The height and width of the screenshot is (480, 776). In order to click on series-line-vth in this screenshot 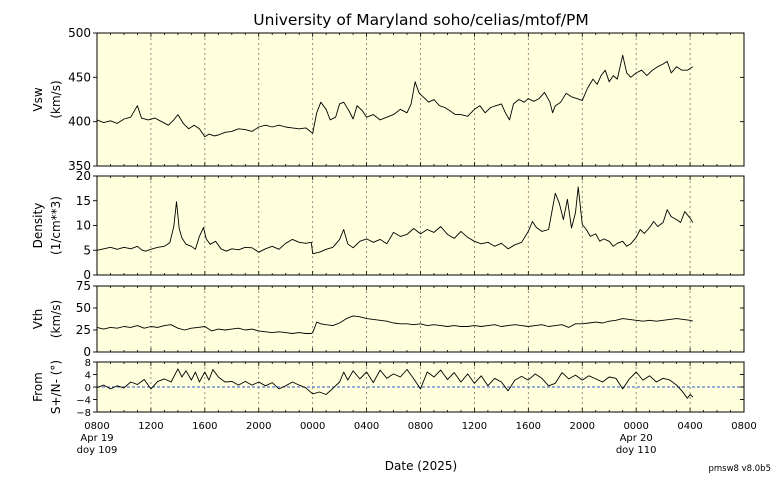, I will do `click(394, 324)`.